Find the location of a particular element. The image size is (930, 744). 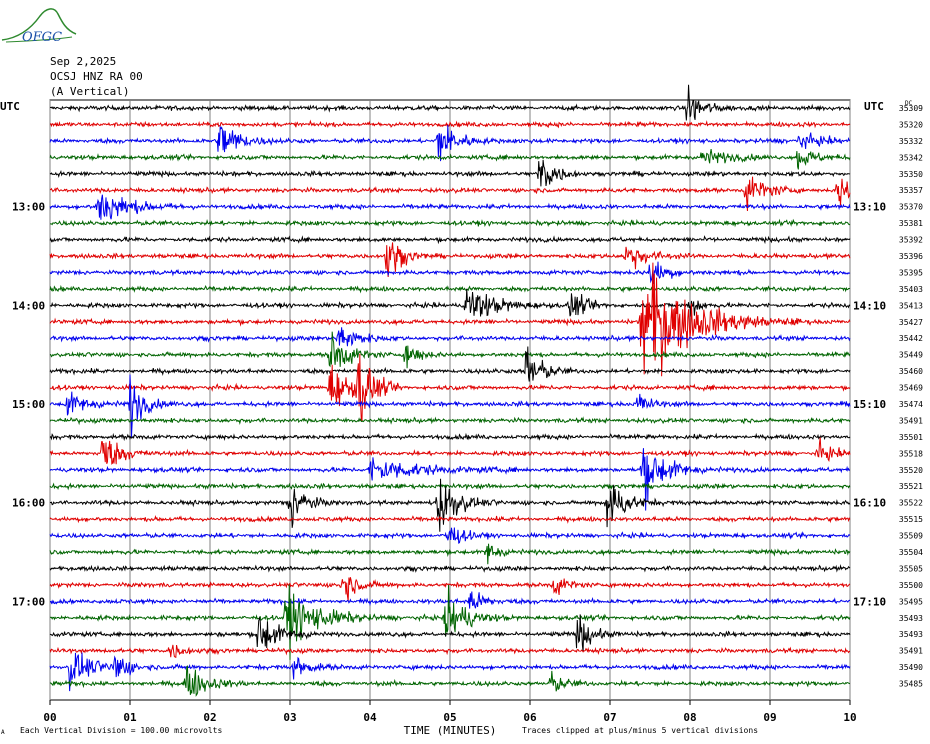

x-tick-label: 09 is located at coordinates (769, 717).